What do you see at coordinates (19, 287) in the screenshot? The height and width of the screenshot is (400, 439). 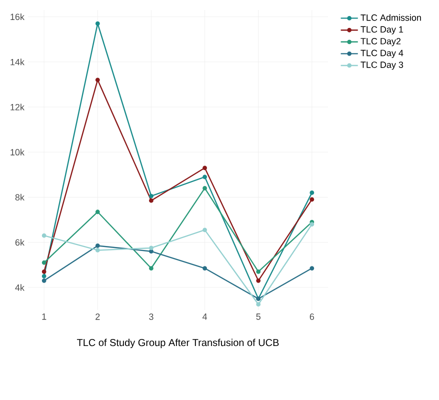 I see `y-tick-label: 4k` at bounding box center [19, 287].